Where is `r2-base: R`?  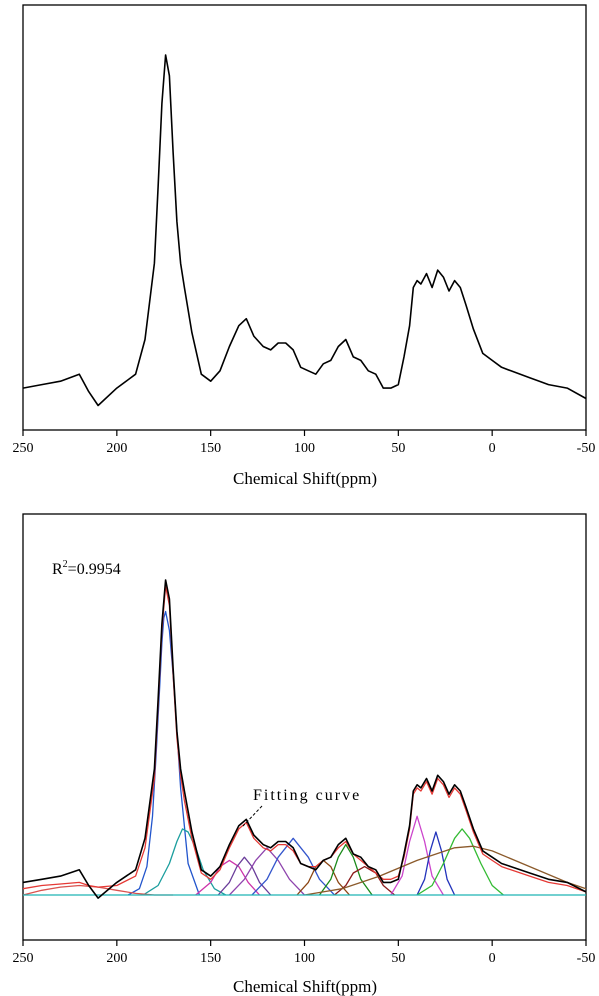 r2-base: R is located at coordinates (57, 569).